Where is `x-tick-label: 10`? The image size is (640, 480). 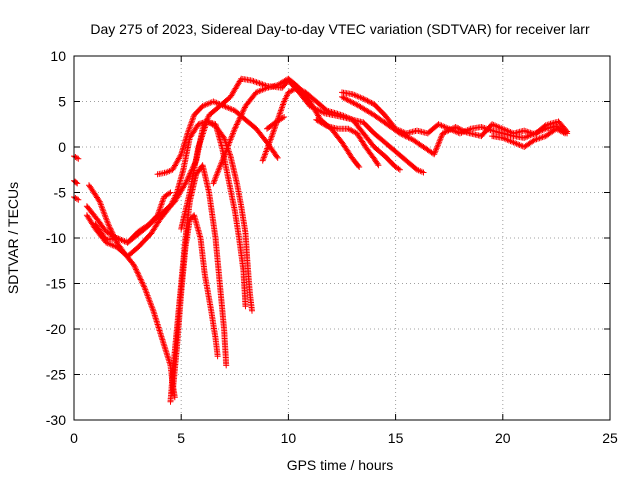
x-tick-label: 10 is located at coordinates (289, 438).